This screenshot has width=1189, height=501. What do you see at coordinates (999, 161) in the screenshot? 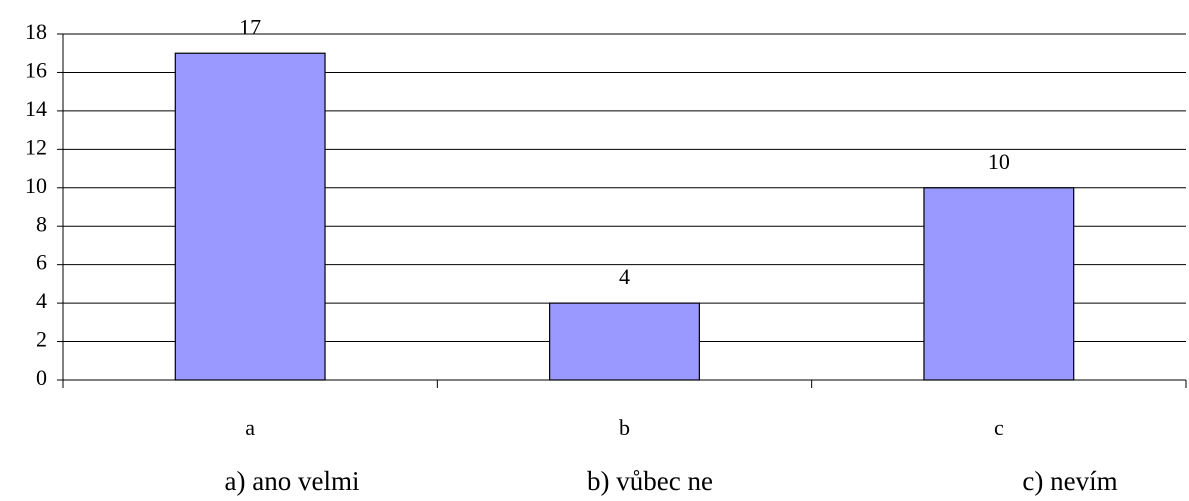
I see `data-label: 10` at bounding box center [999, 161].